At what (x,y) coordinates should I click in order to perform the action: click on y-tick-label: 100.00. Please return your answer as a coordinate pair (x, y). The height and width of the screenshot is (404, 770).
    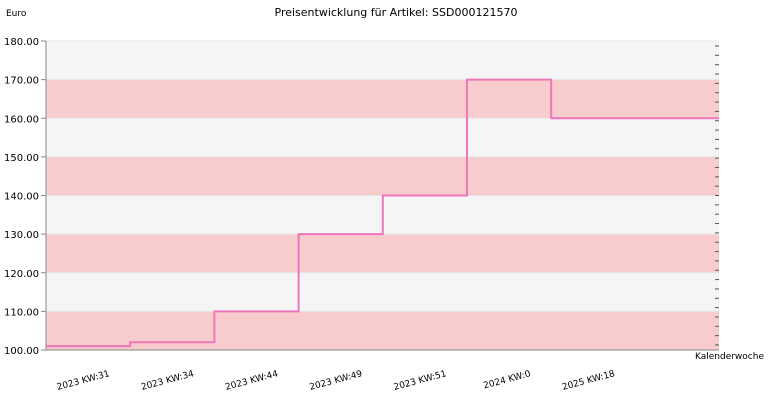
    Looking at the image, I should click on (21, 351).